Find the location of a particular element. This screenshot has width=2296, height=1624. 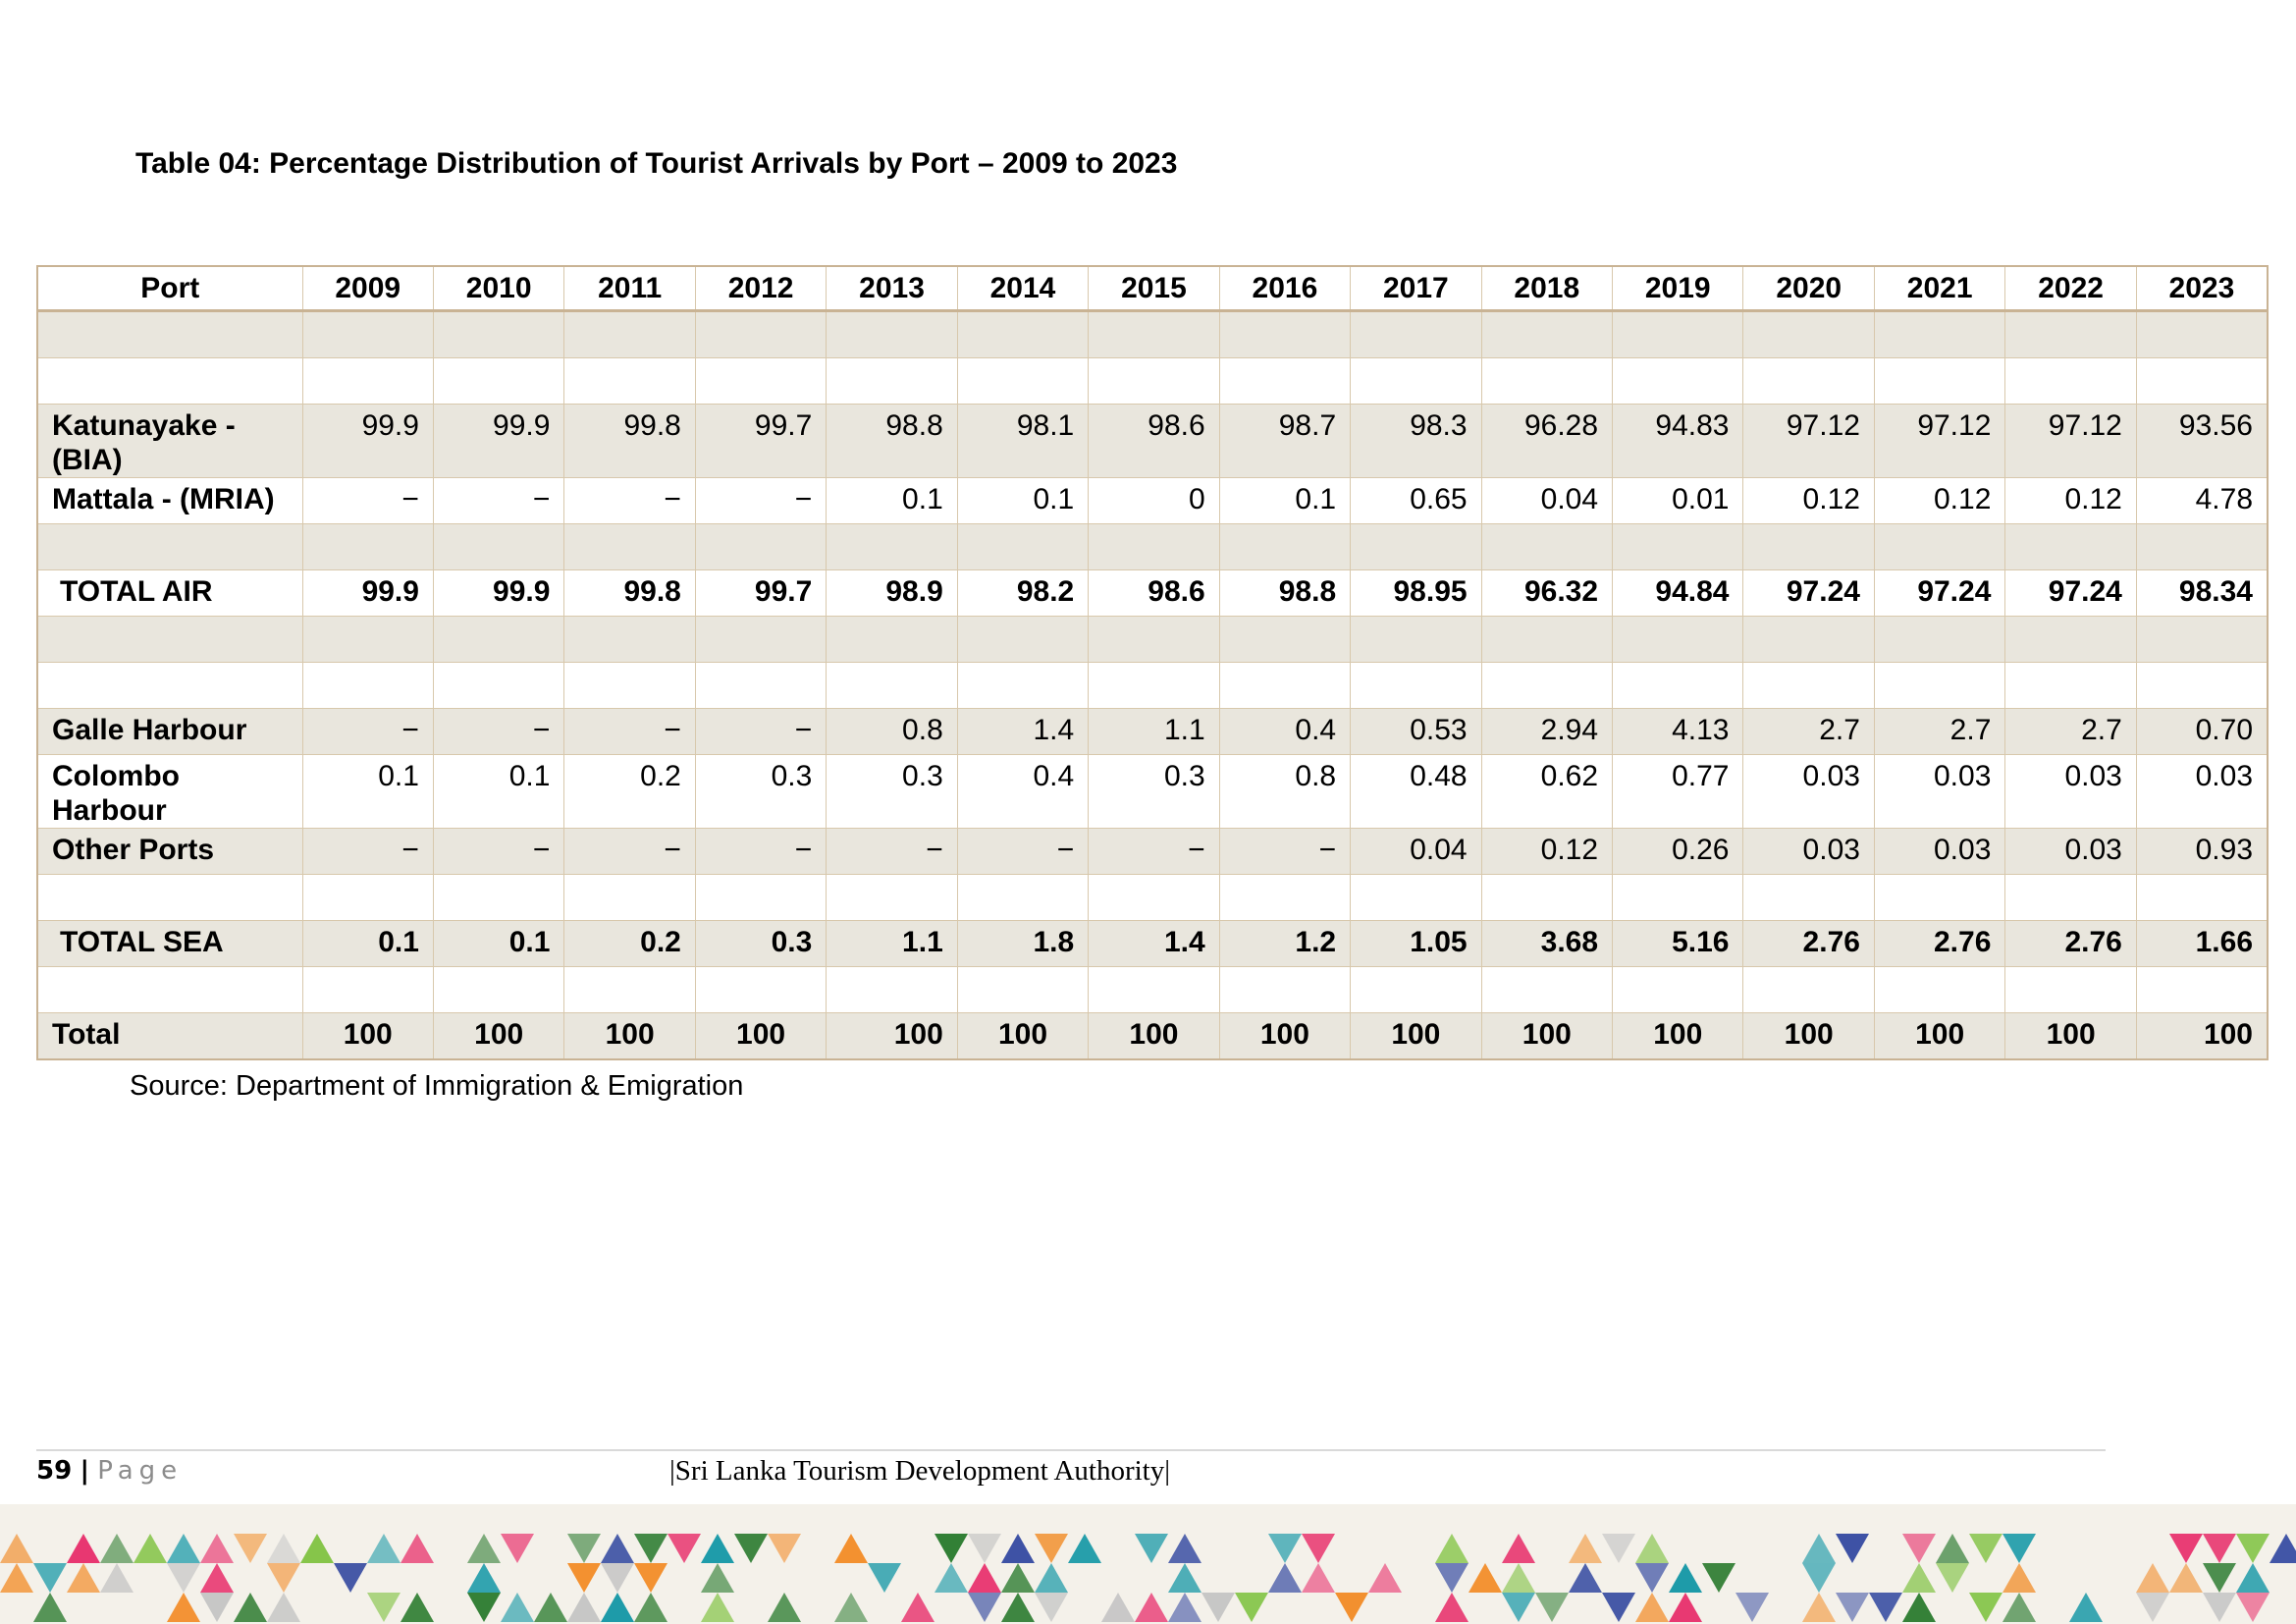

page-number-value: 59 is located at coordinates (54, 1471).